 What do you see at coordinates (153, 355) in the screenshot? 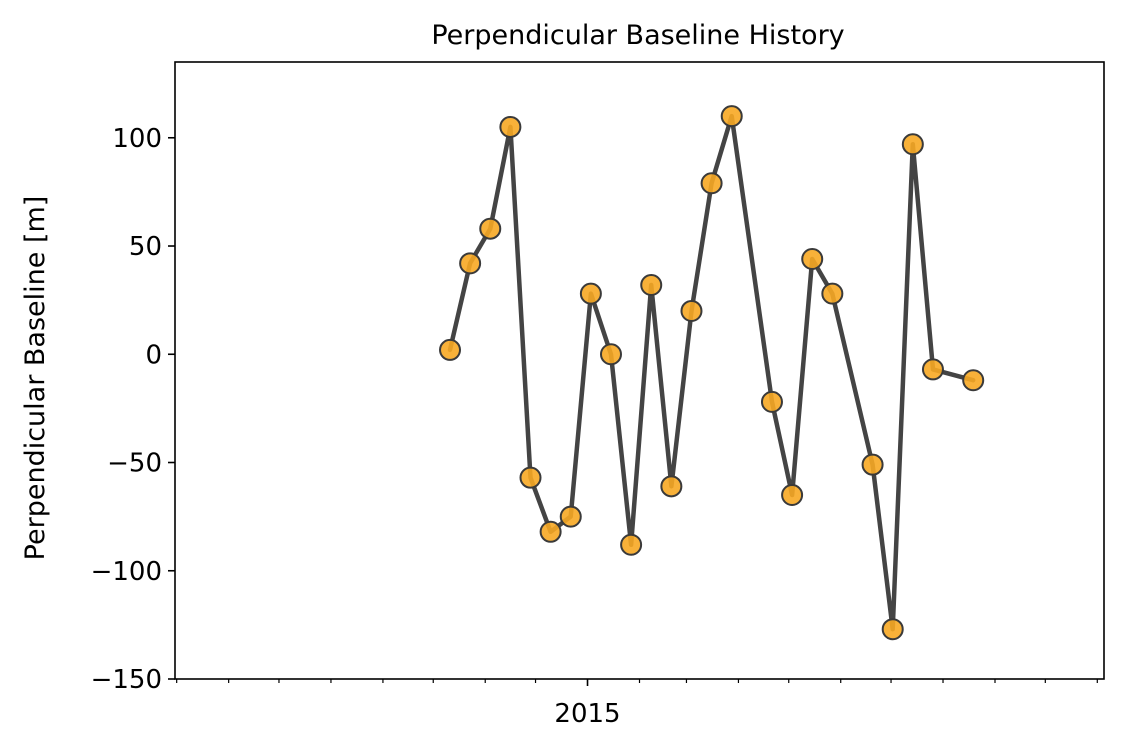
I see `y-tick-label: 0` at bounding box center [153, 355].